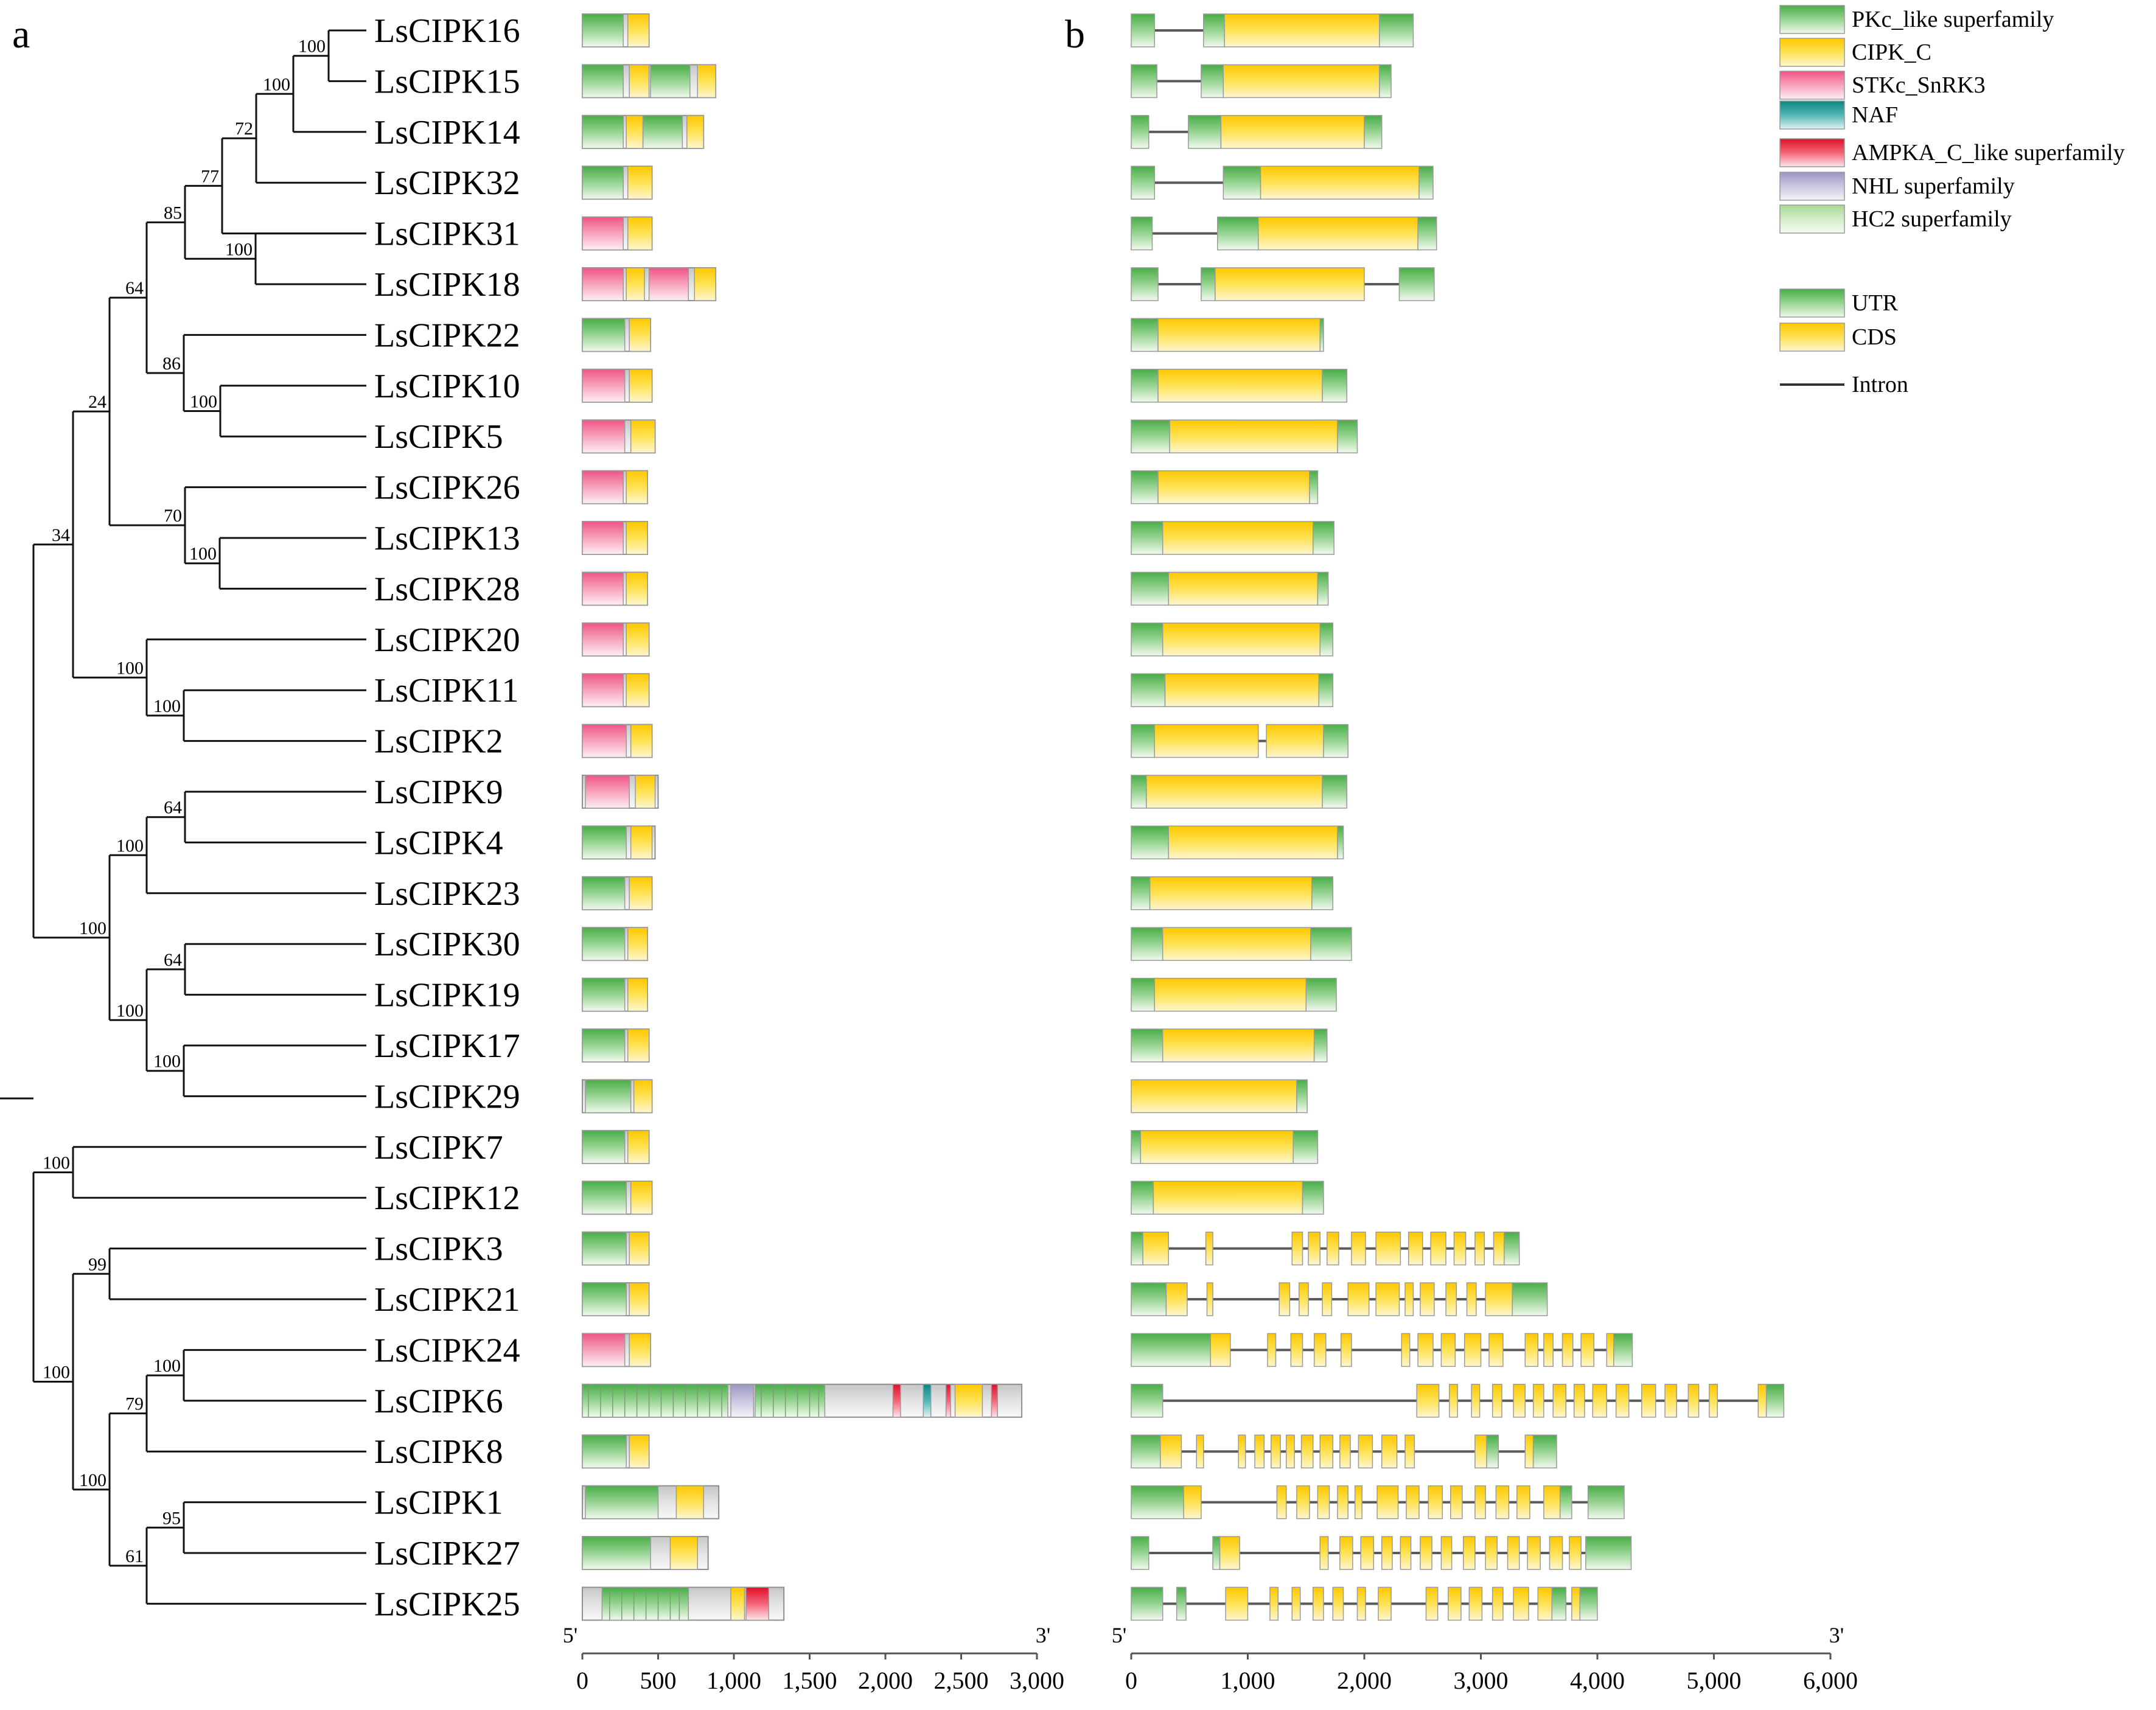  I want to click on gene-label: LsCIPK5, so click(439, 437).